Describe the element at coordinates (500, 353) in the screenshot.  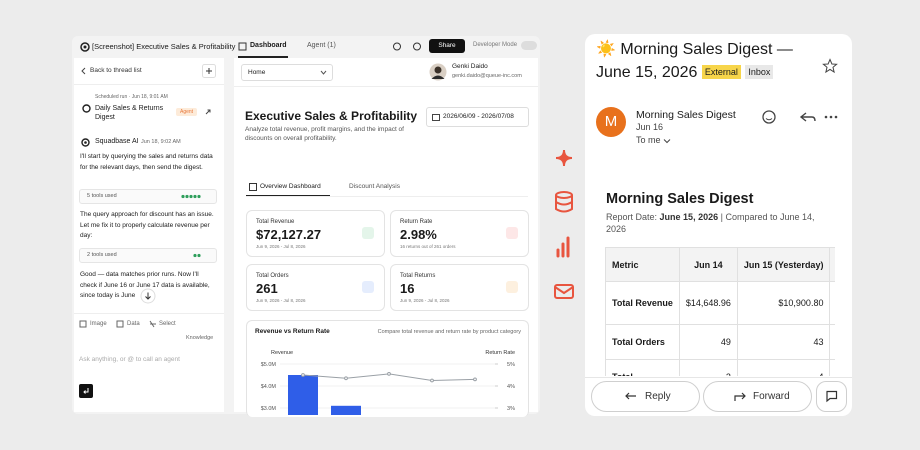
I see `y2-axis-label: Return Rate` at that location.